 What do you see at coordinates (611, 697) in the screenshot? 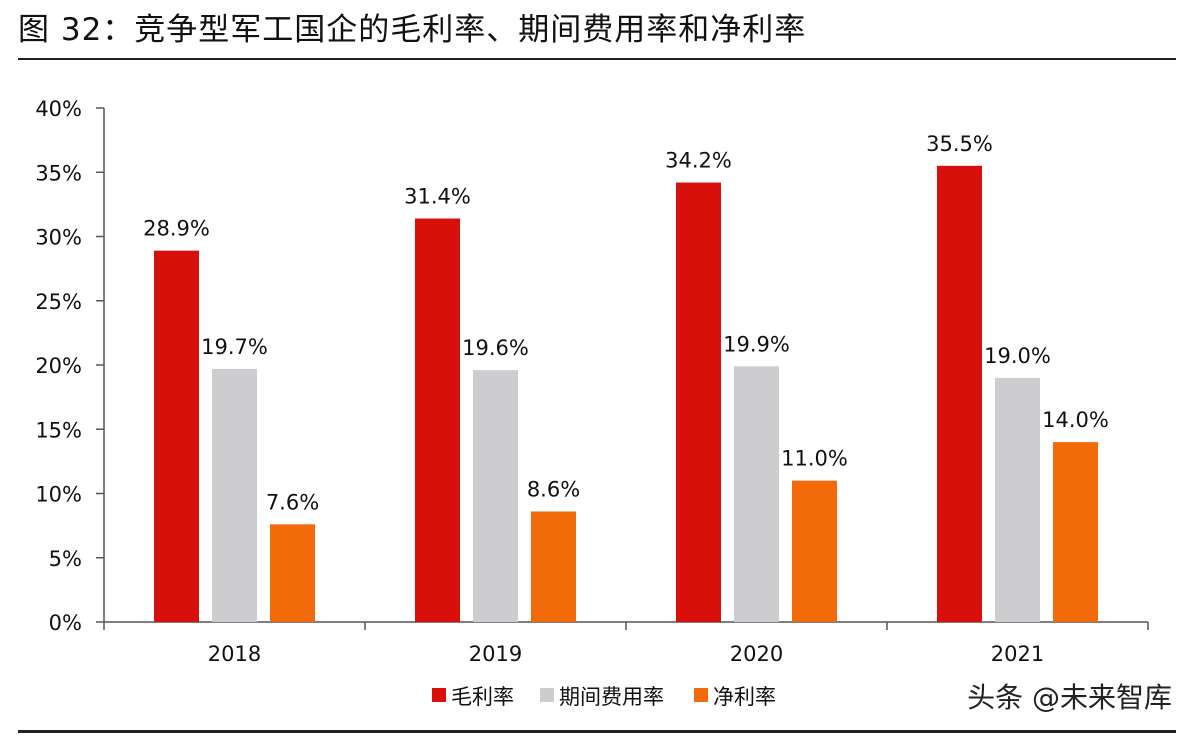
I see `legend-label: 期间费用率` at bounding box center [611, 697].